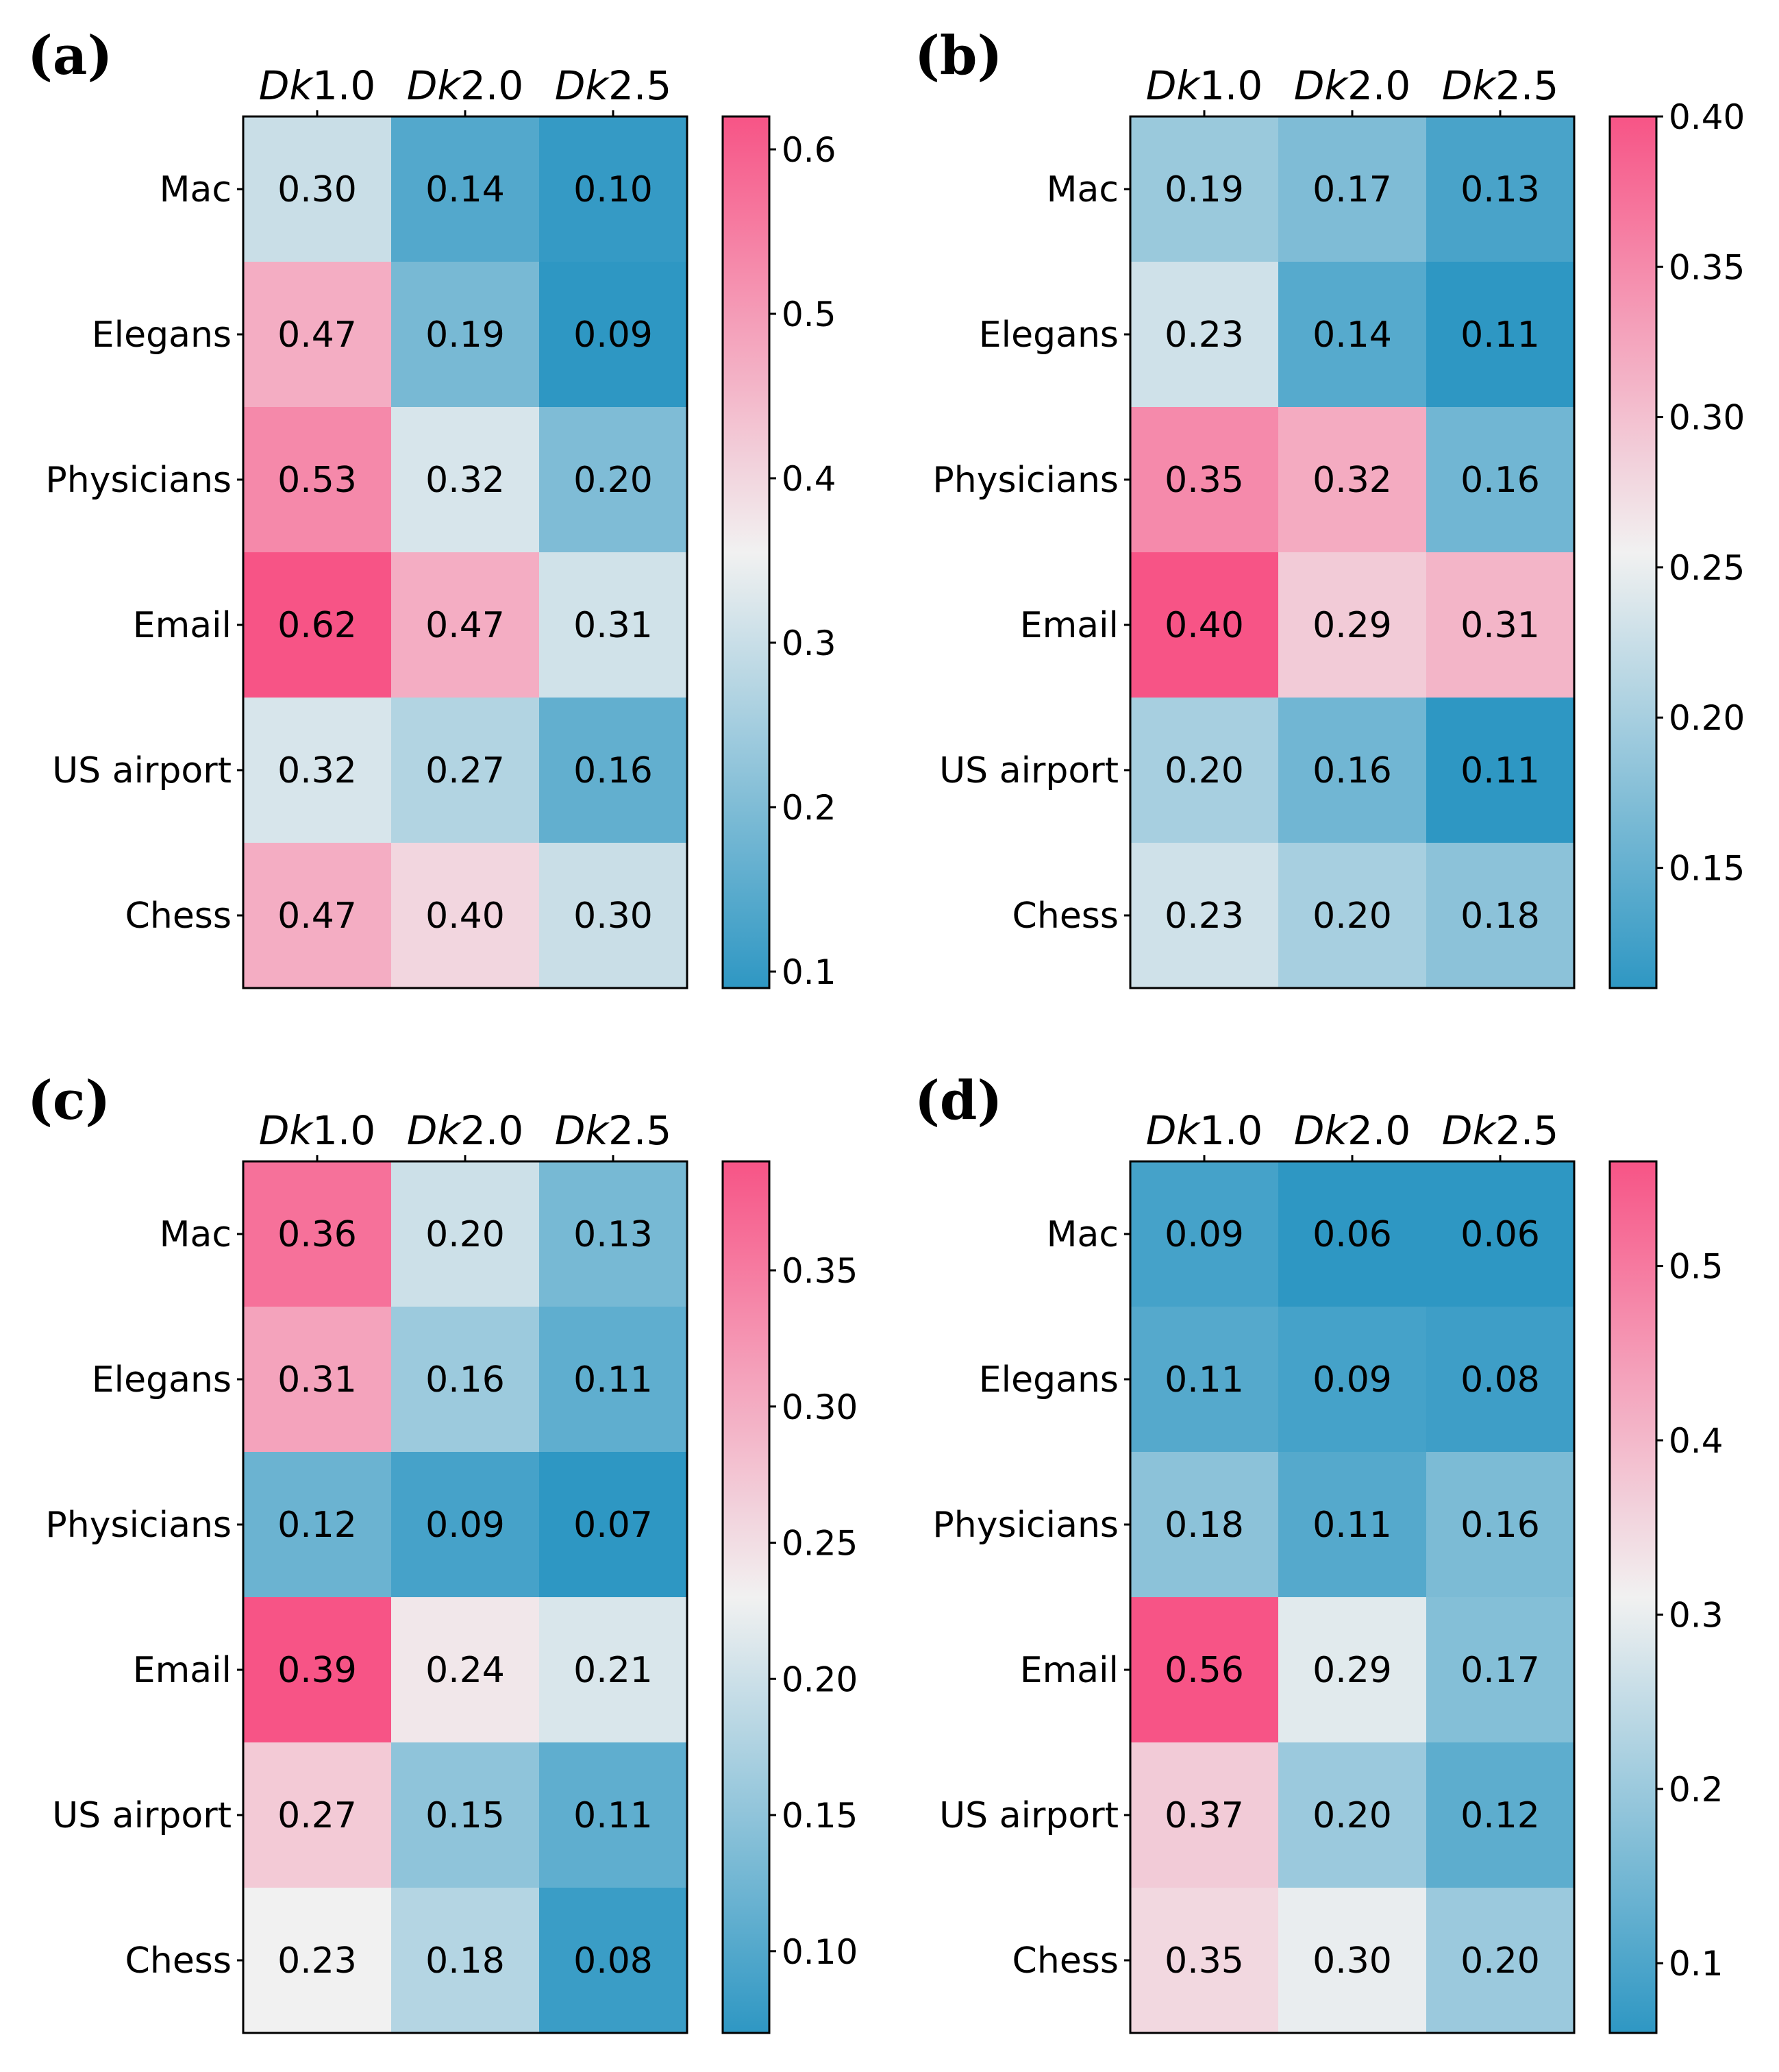  What do you see at coordinates (809, 644) in the screenshot?
I see `colorbar-tick-label: 0.3` at bounding box center [809, 644].